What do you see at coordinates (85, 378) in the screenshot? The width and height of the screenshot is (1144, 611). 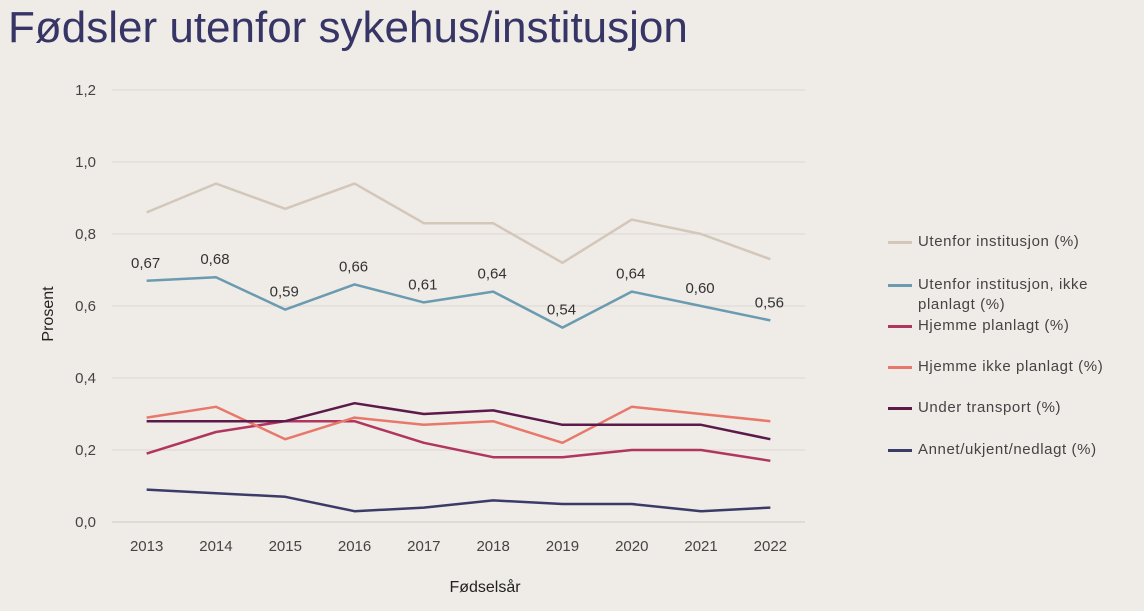 I see `y-tick-label: 0,4` at bounding box center [85, 378].